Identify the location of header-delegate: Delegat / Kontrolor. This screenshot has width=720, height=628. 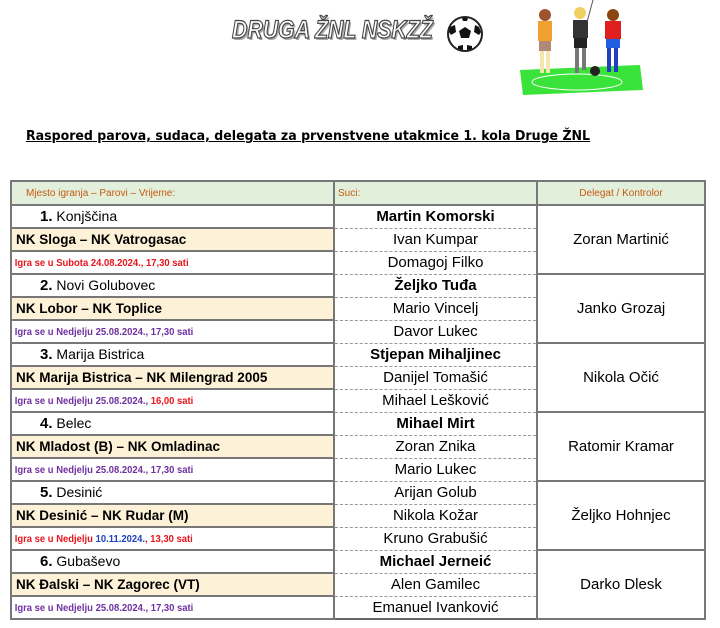
(621, 193).